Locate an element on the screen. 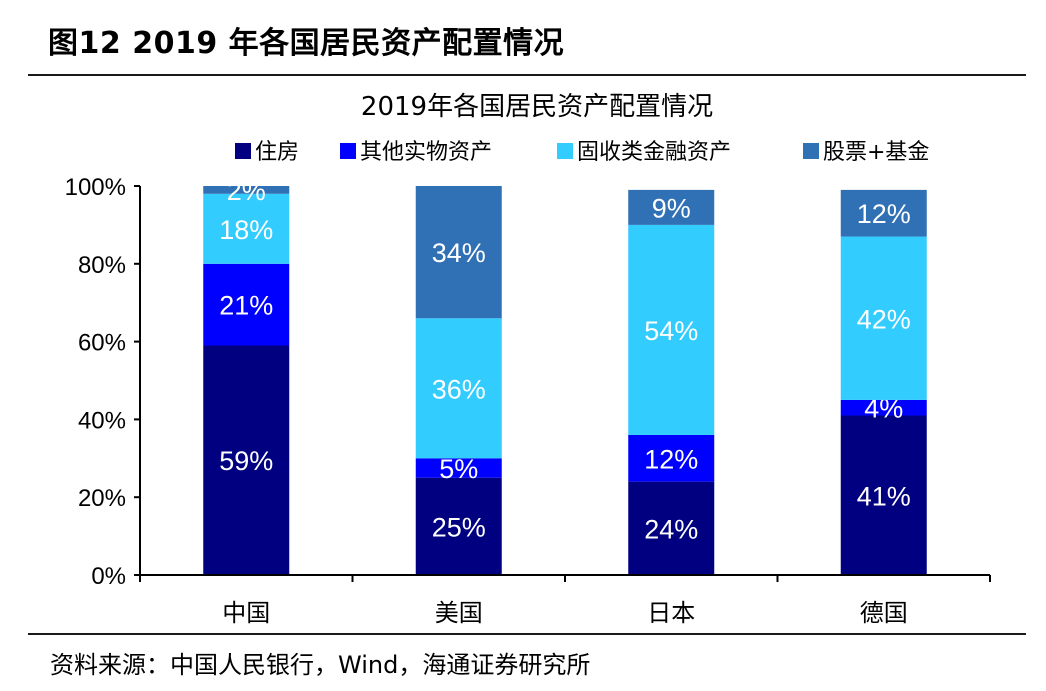 The width and height of the screenshot is (1046, 691). data-label: 9% is located at coordinates (671, 208).